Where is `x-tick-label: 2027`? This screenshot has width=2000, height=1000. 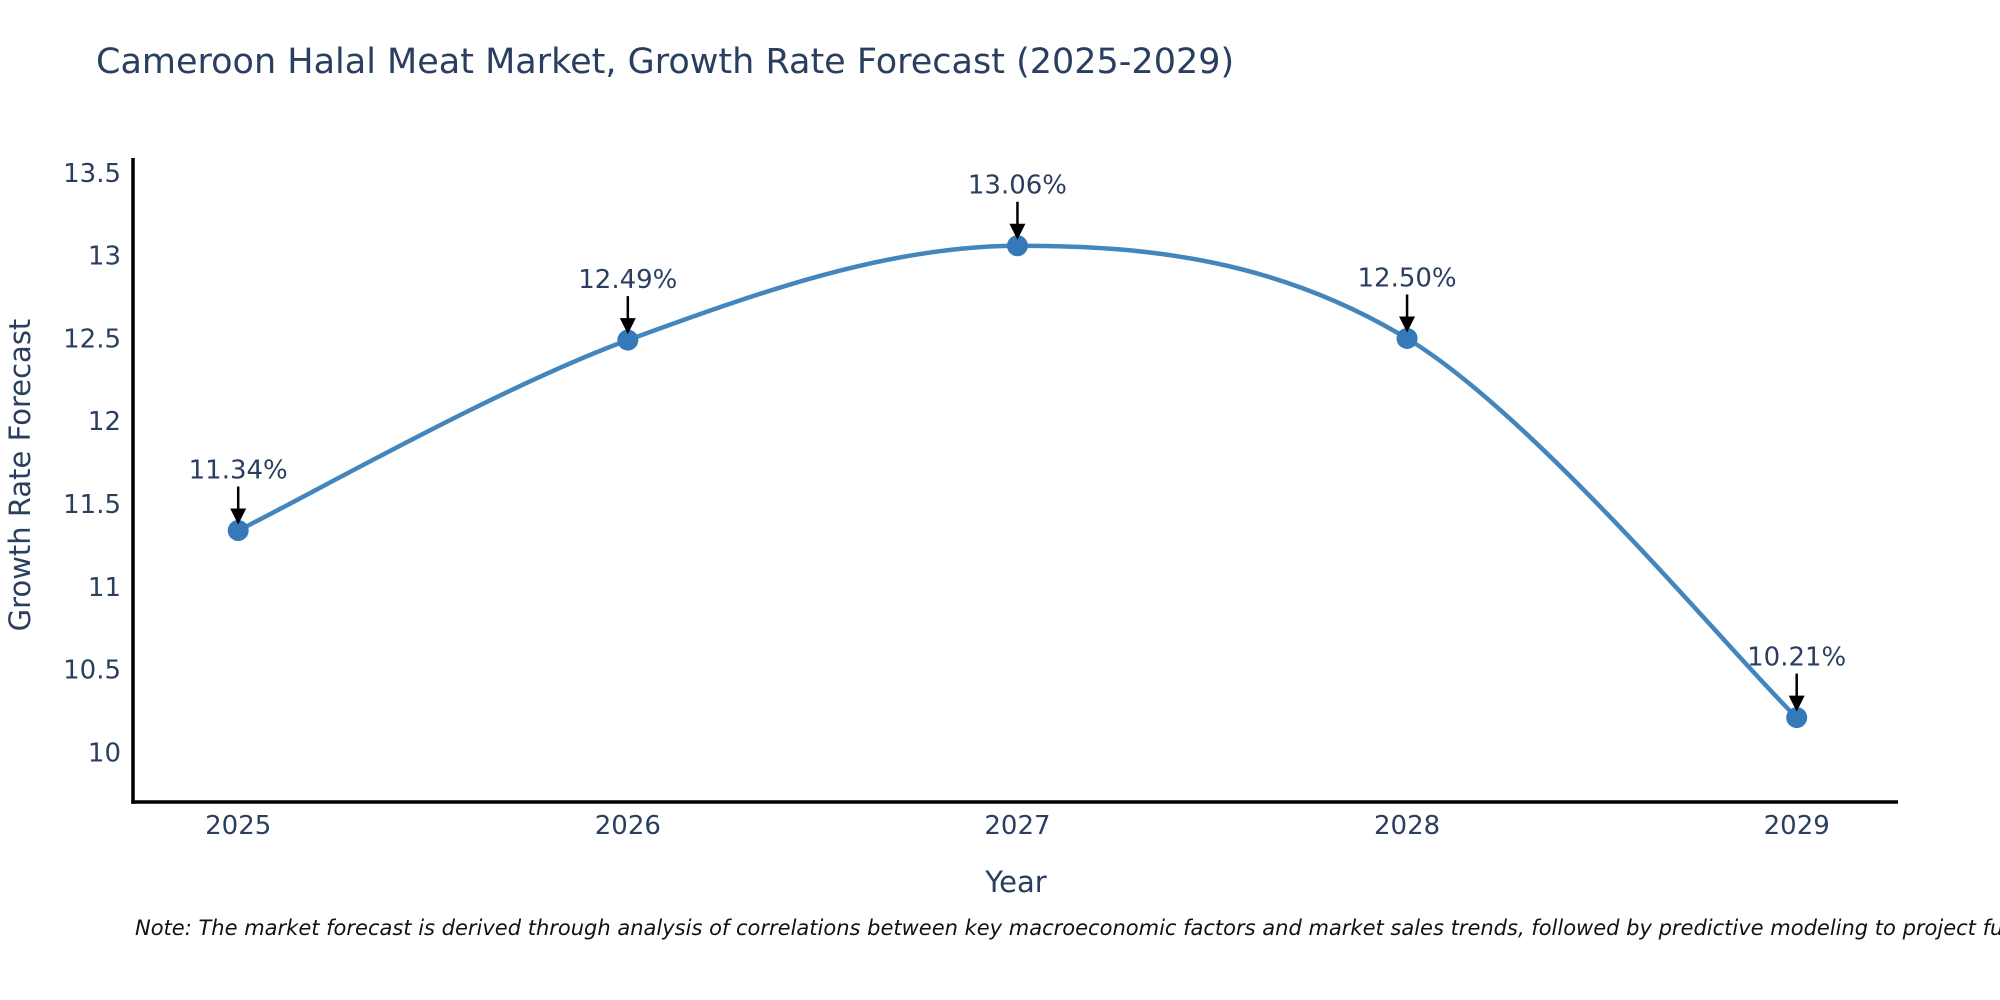
x-tick-label: 2027 is located at coordinates (1017, 826).